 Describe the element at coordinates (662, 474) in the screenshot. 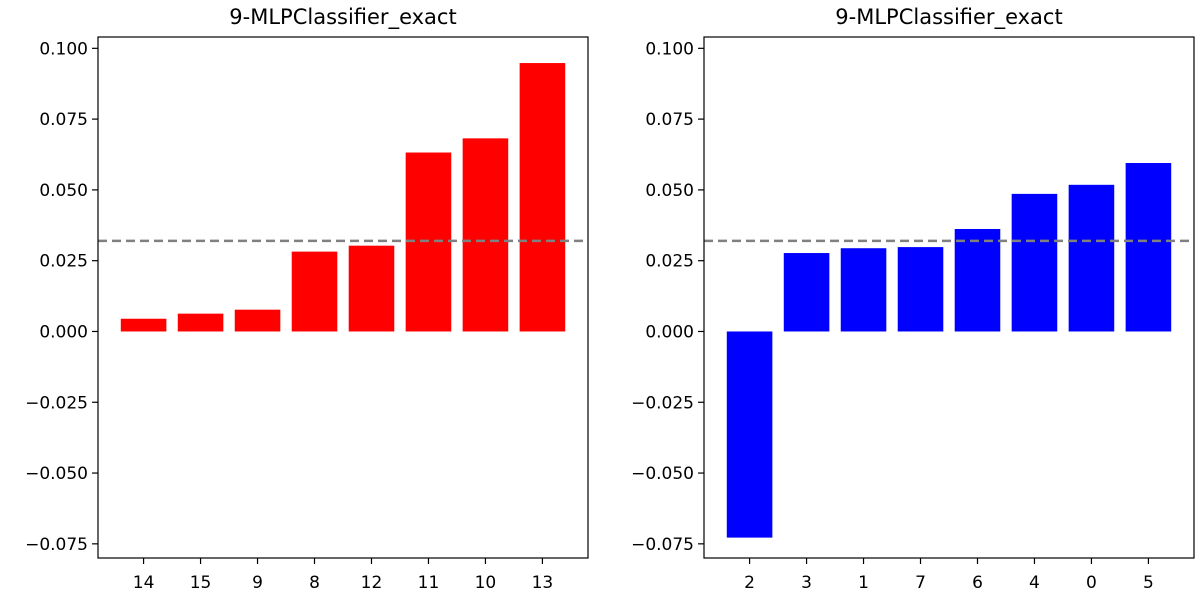

I see `right-ytick-label: −0.050` at that location.